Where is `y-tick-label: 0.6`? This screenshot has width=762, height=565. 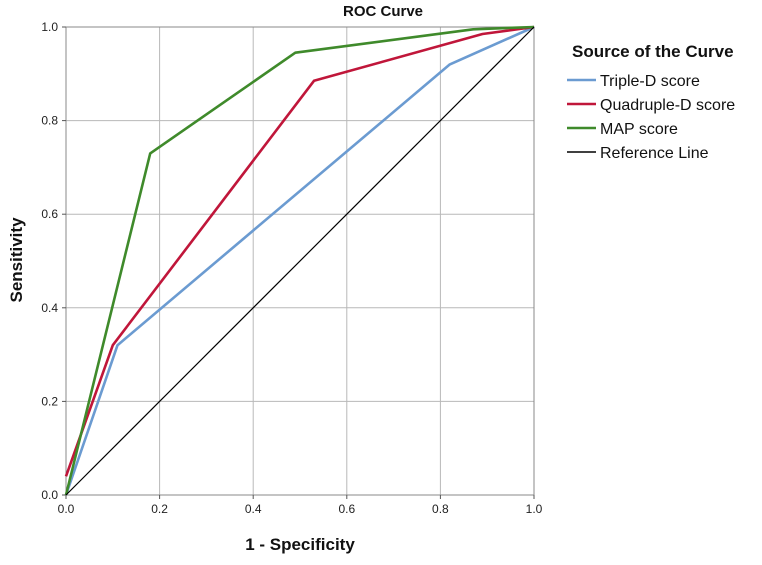 y-tick-label: 0.6 is located at coordinates (49, 214).